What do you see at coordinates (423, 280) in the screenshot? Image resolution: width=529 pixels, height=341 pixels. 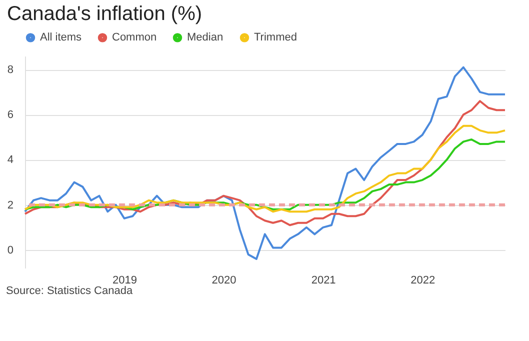 I see `x-tick-label: 2022` at bounding box center [423, 280].